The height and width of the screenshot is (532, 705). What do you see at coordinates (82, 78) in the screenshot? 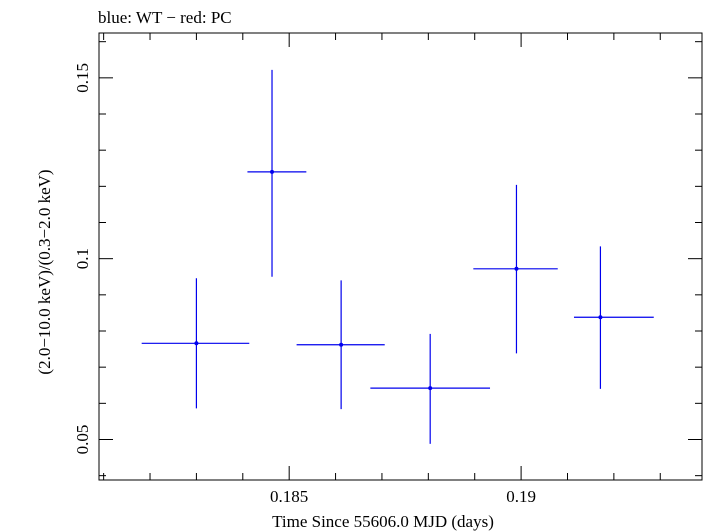
I see `y-tick-label: 0.15` at bounding box center [82, 78].